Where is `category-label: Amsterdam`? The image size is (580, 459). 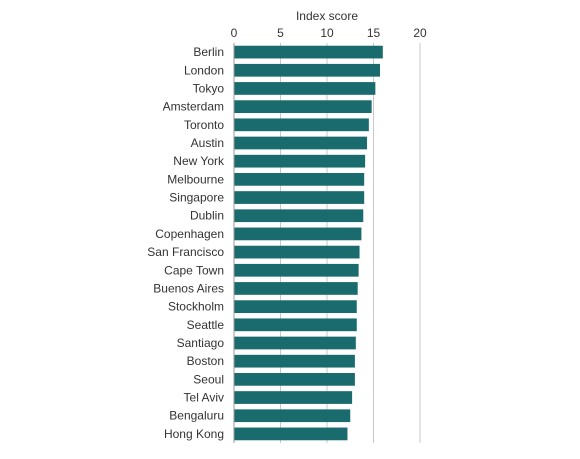
category-label: Amsterdam is located at coordinates (193, 107).